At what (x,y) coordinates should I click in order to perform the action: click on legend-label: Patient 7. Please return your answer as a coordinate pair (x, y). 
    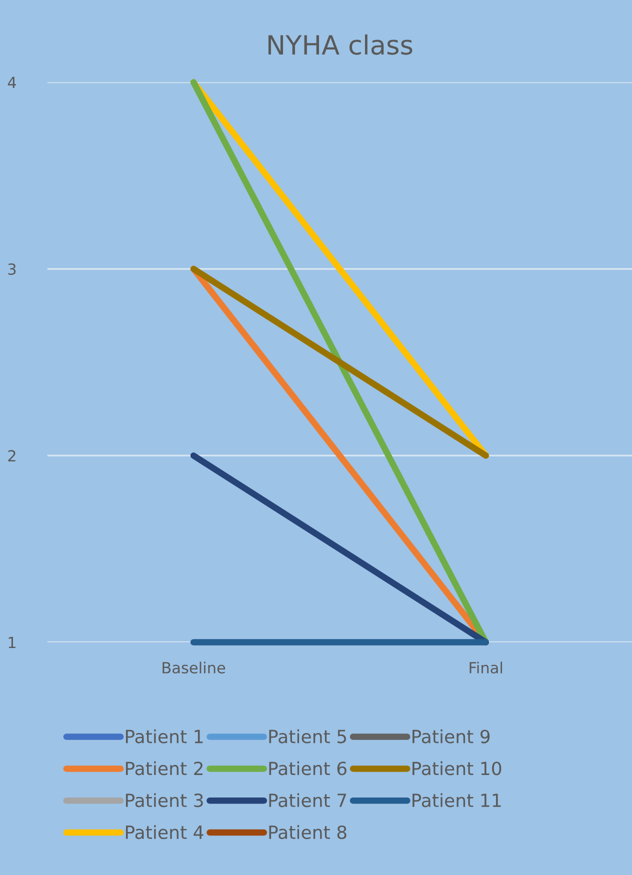
    Looking at the image, I should click on (307, 800).